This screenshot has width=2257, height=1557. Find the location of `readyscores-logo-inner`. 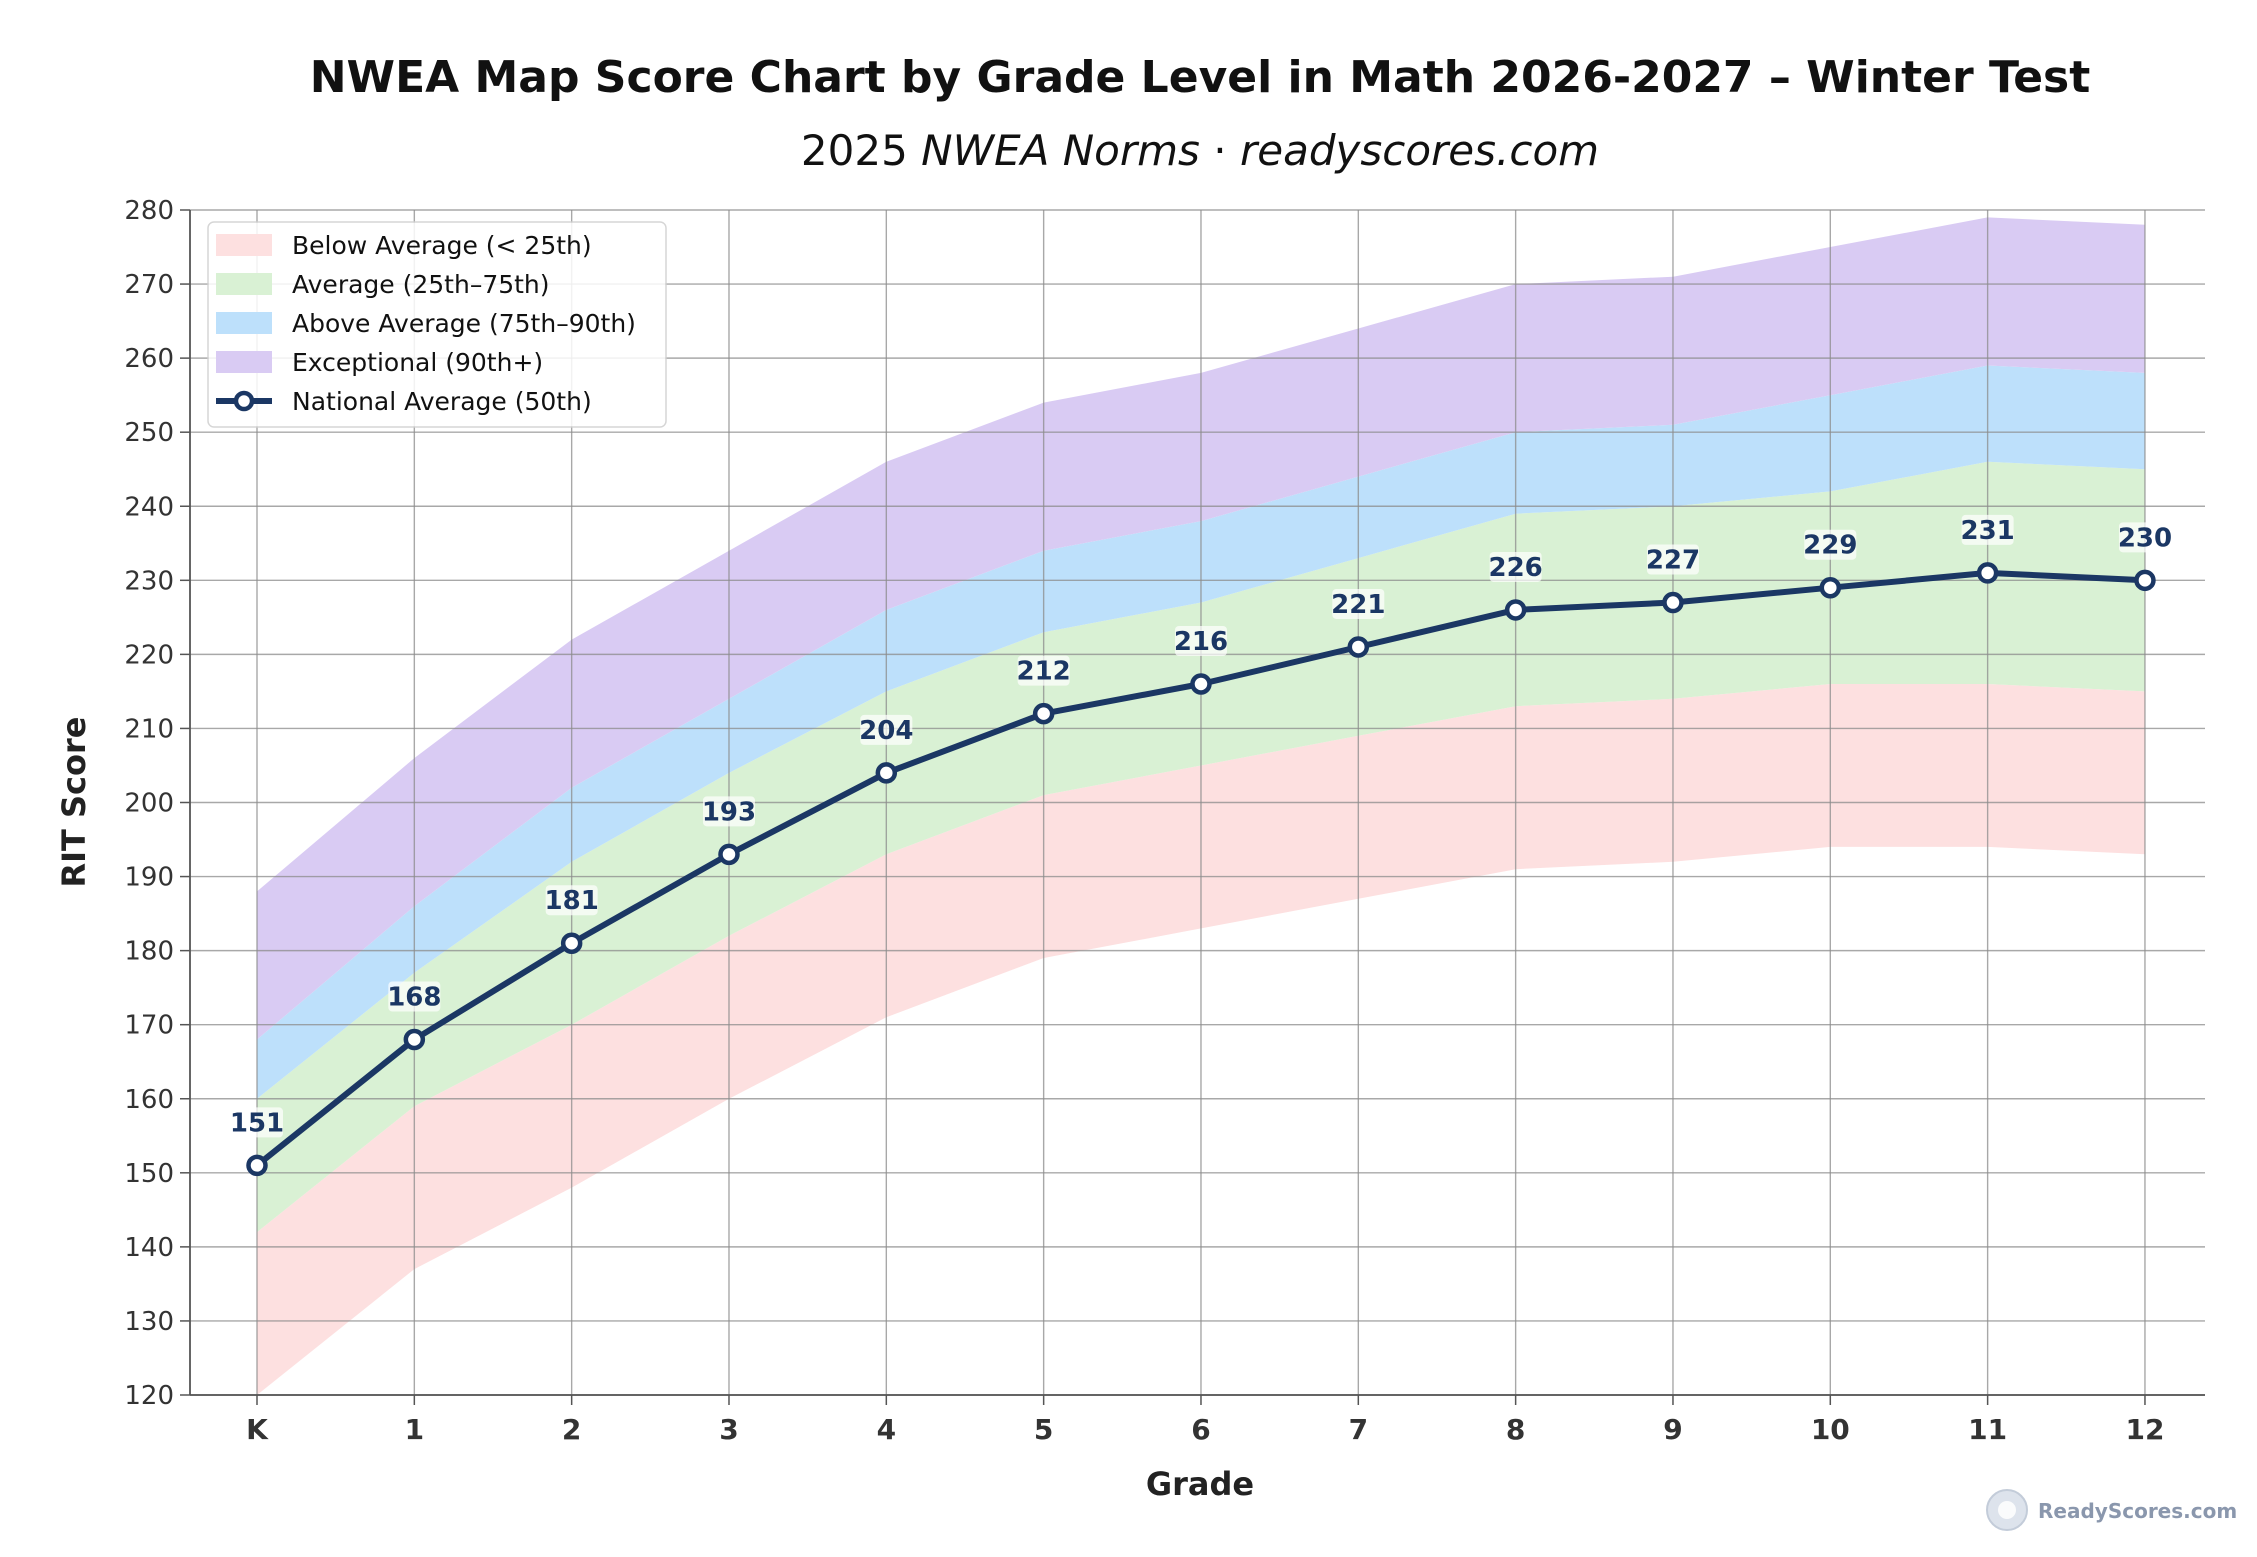

readyscores-logo-inner is located at coordinates (2007, 1510).